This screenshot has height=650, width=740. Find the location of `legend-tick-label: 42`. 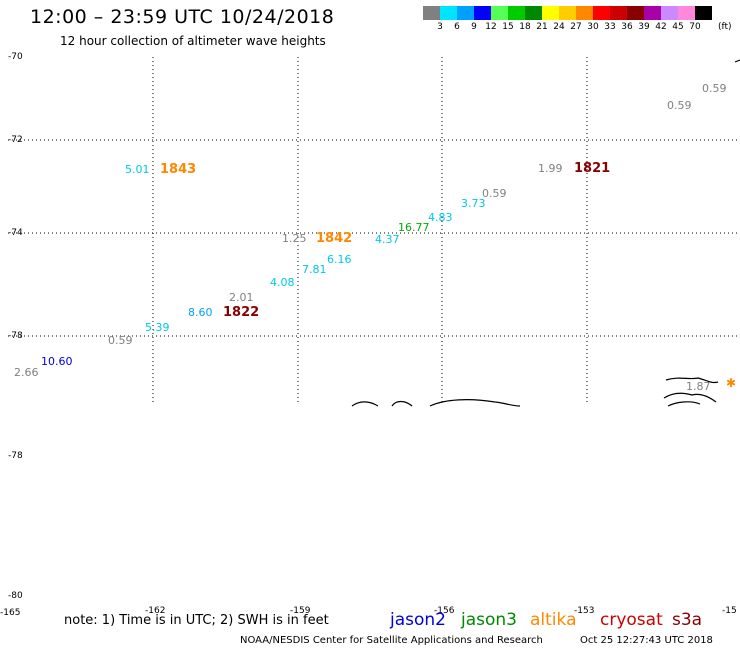

legend-tick-label: 42 is located at coordinates (661, 27).